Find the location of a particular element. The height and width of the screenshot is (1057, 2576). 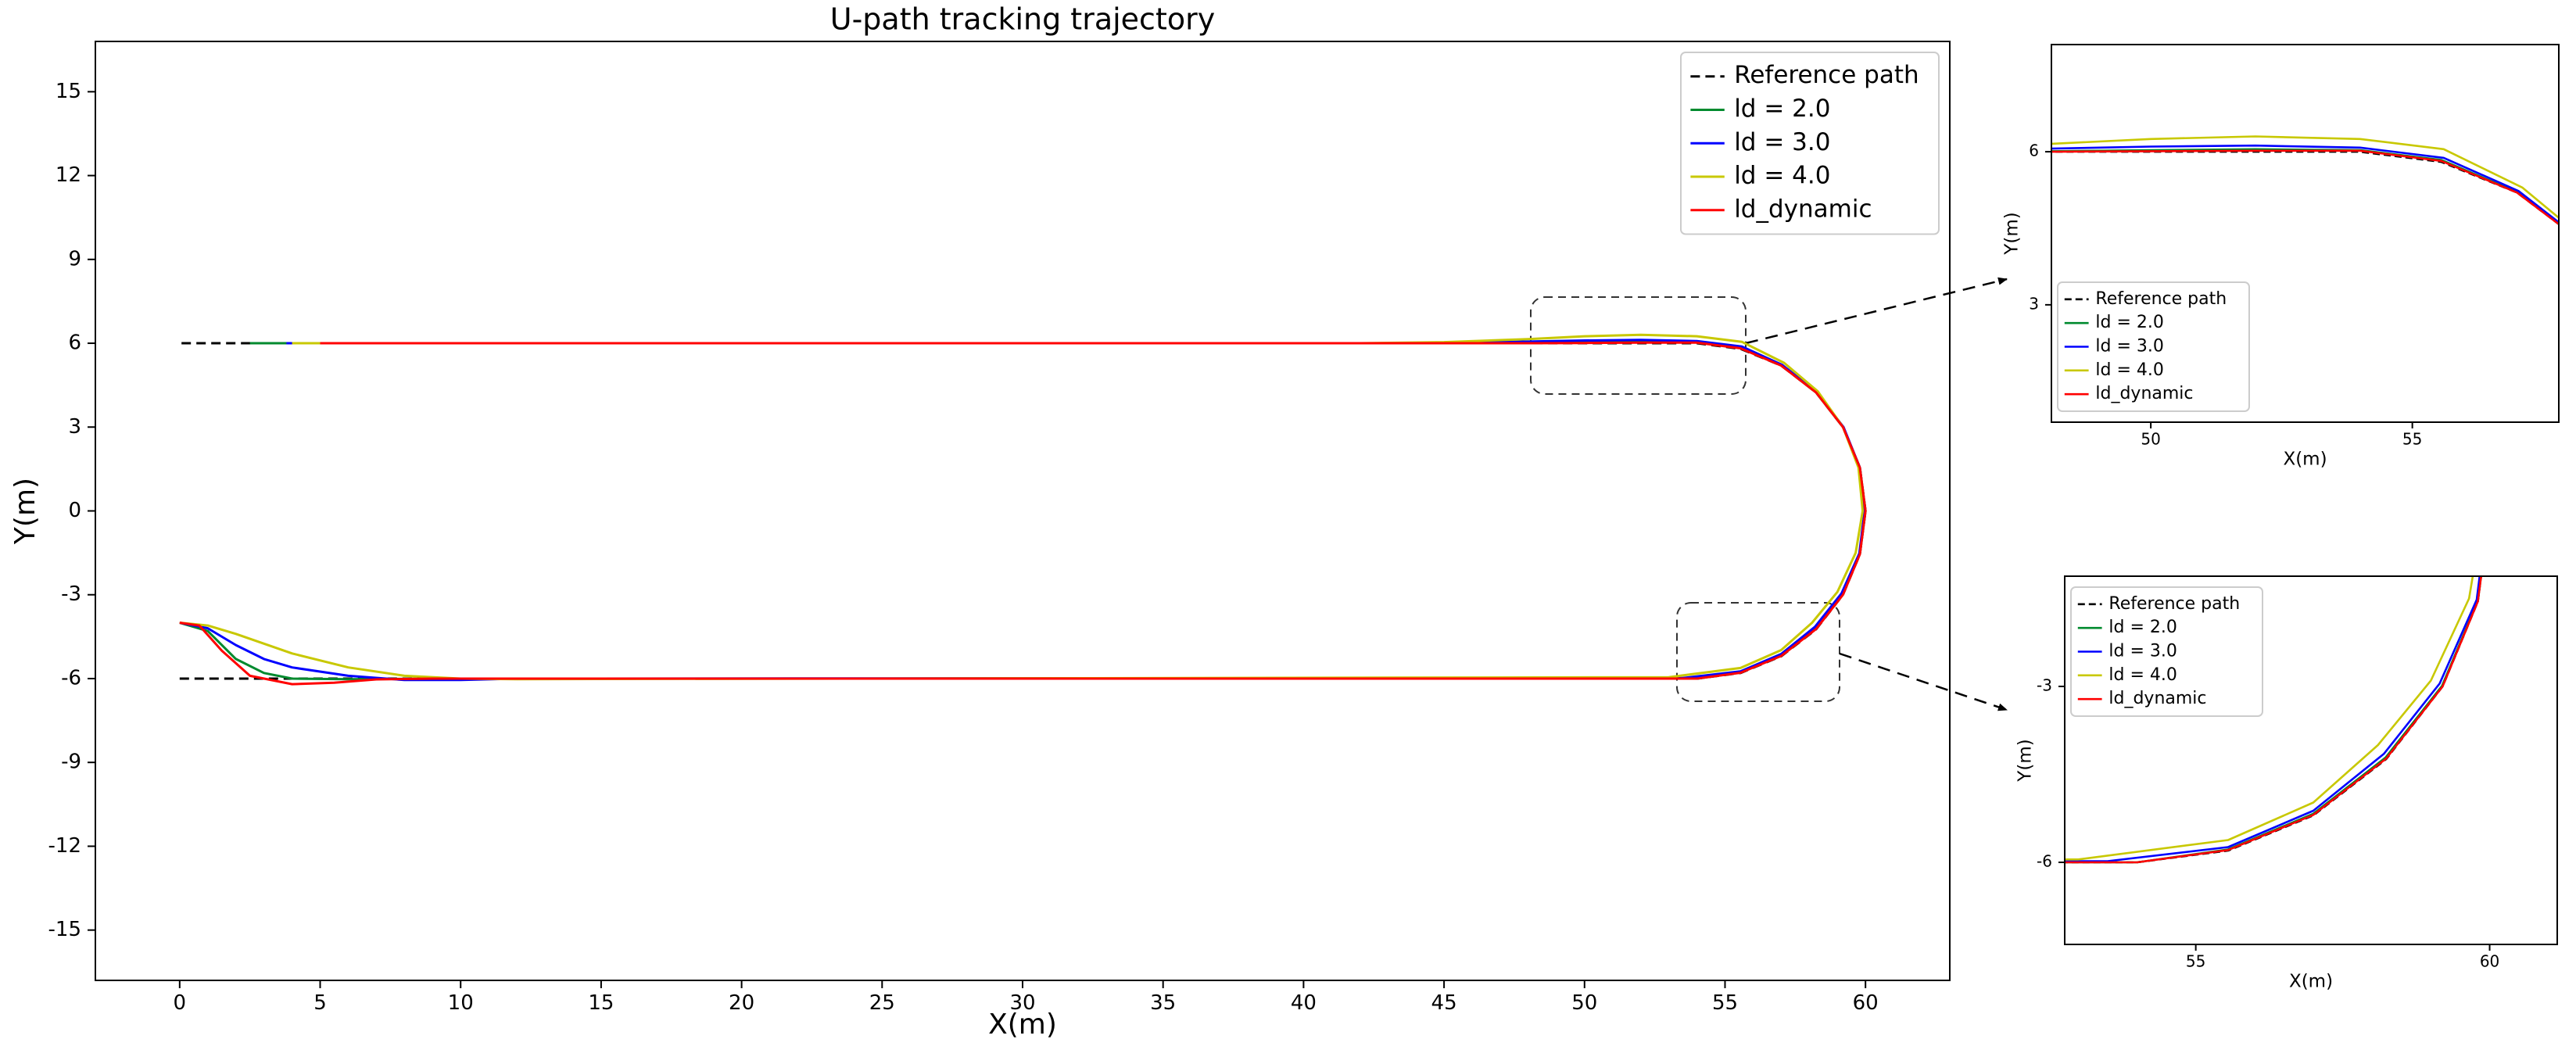

x-tick-label: 5 is located at coordinates (320, 1003).